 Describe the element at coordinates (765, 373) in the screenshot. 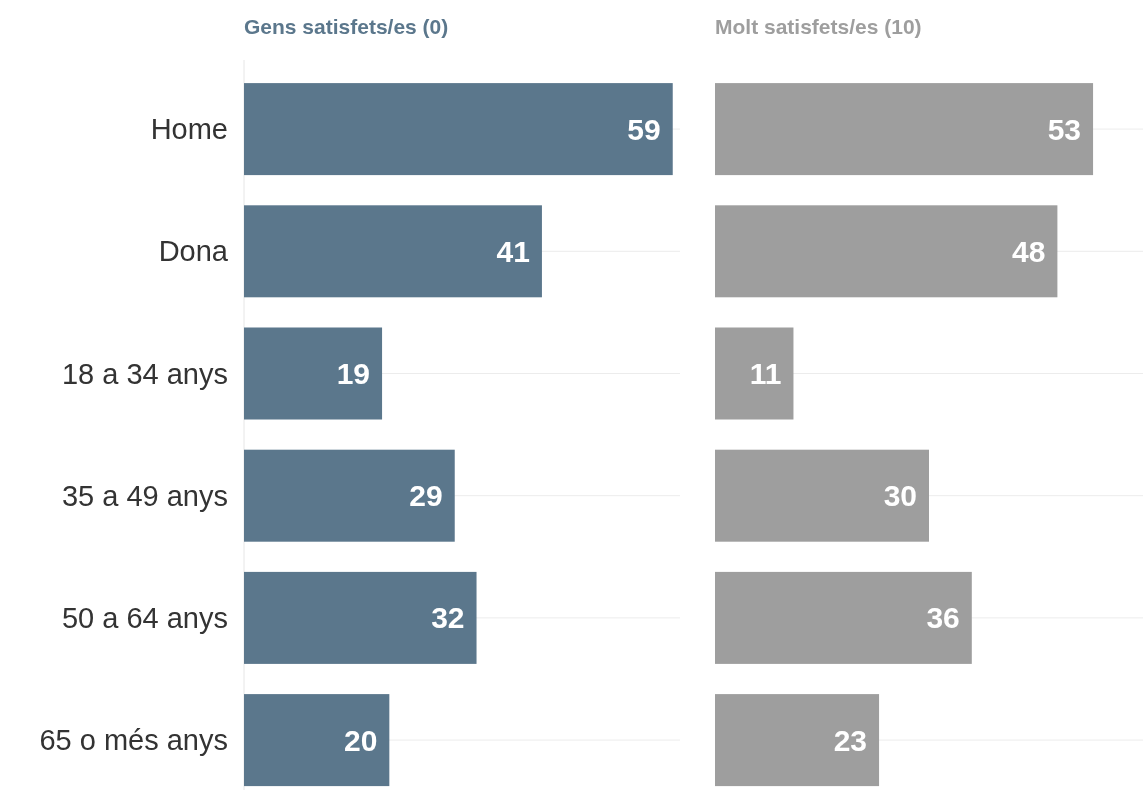

I see `data-label: 11` at that location.